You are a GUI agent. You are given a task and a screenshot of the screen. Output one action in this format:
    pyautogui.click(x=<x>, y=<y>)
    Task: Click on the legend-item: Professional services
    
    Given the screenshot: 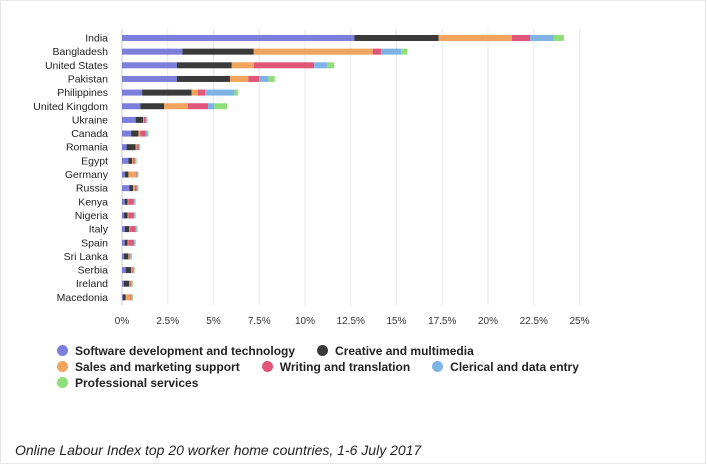 What is the action you would take?
    pyautogui.click(x=127, y=382)
    